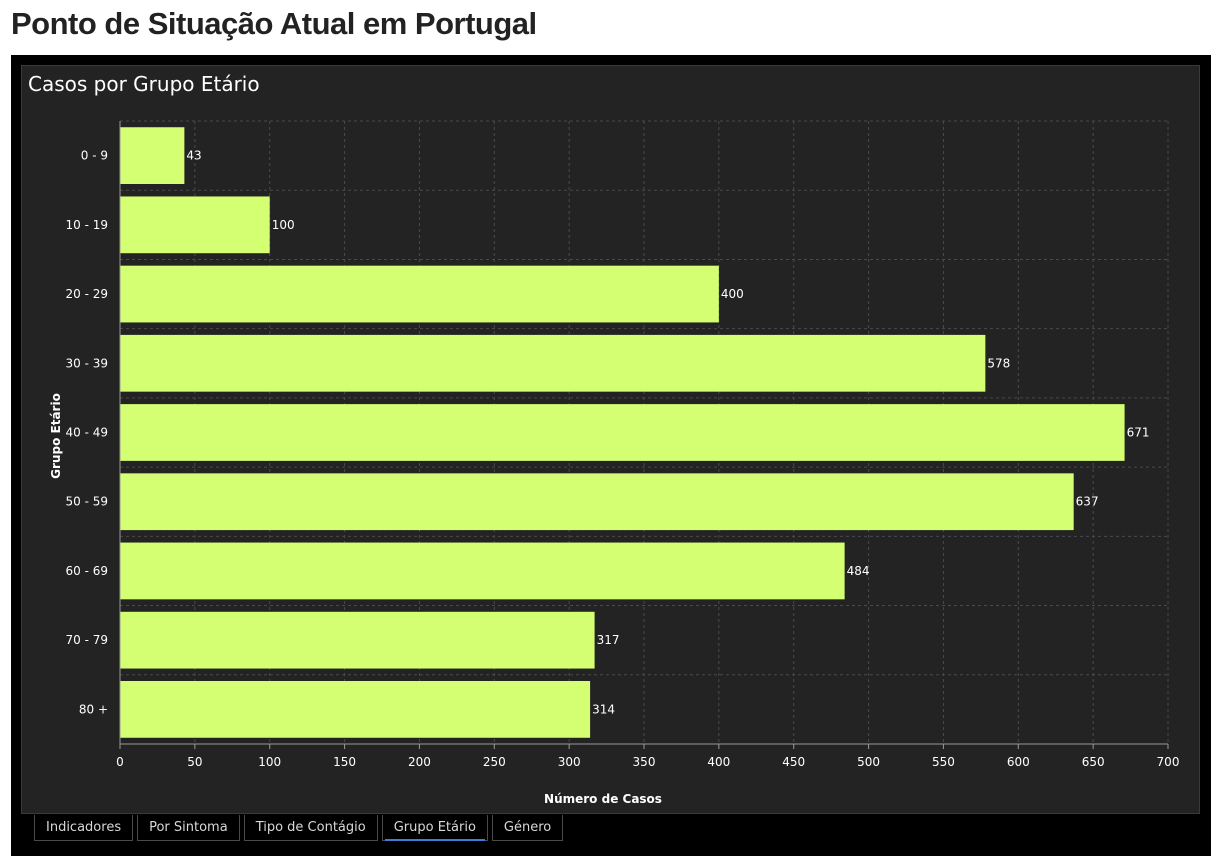 The width and height of the screenshot is (1228, 859). What do you see at coordinates (527, 828) in the screenshot?
I see `tab-género: Género` at bounding box center [527, 828].